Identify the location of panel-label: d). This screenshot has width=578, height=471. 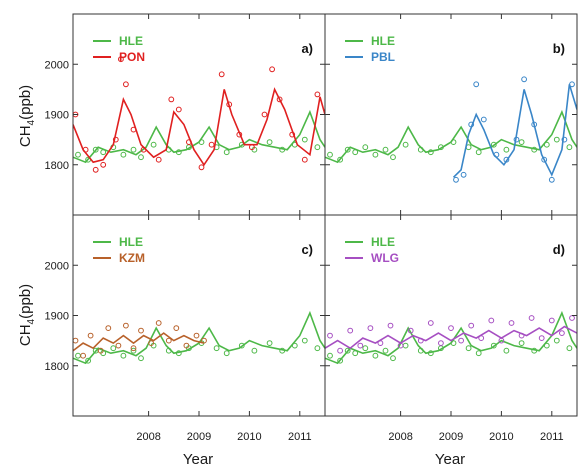
(559, 249).